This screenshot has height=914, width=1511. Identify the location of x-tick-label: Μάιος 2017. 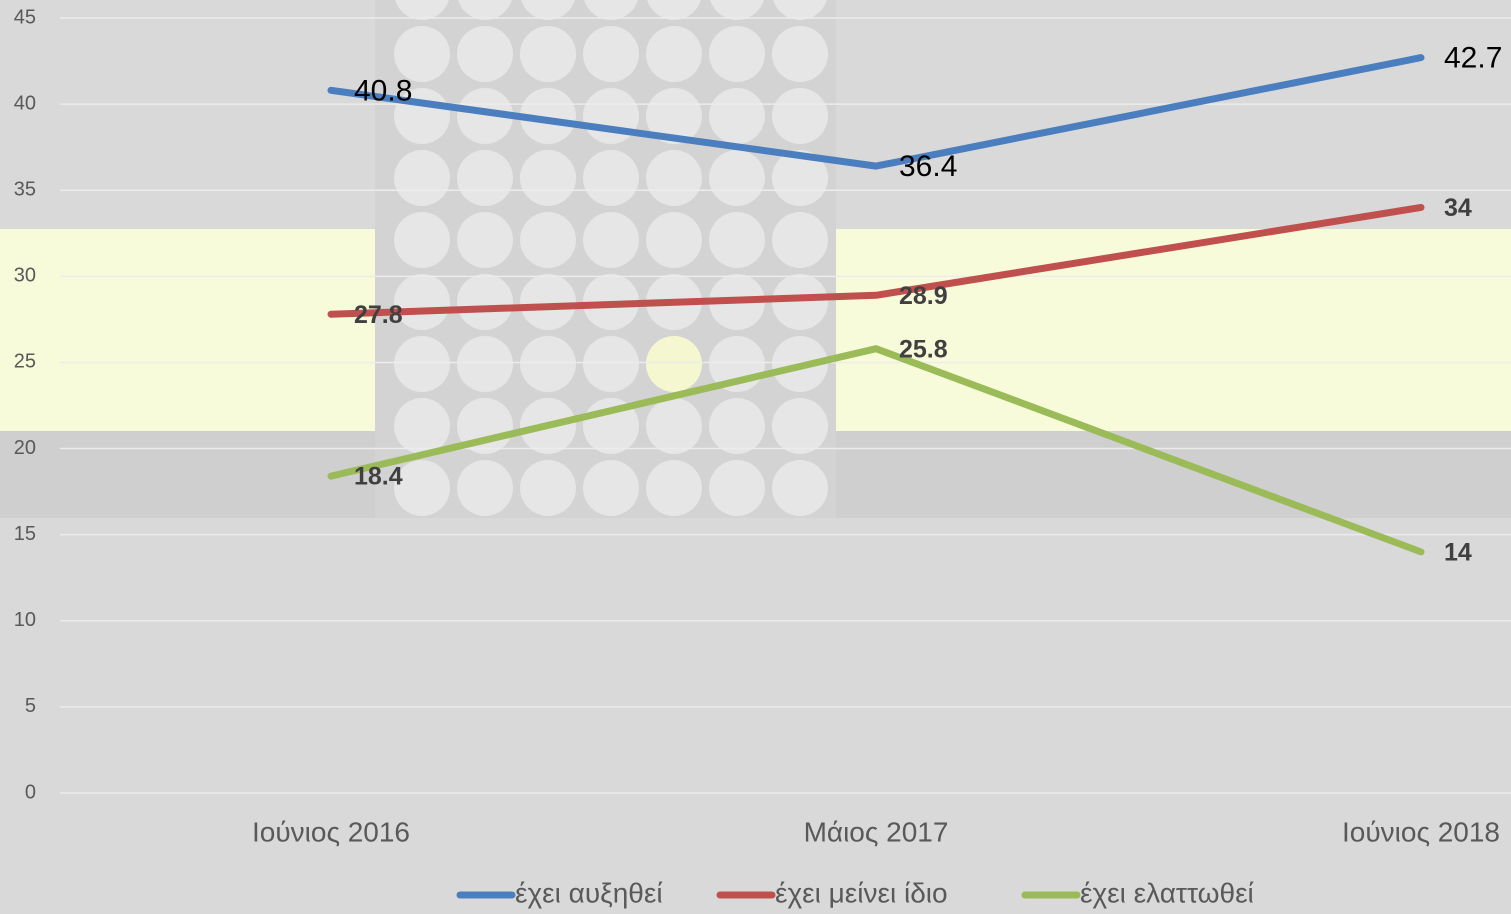
(876, 831).